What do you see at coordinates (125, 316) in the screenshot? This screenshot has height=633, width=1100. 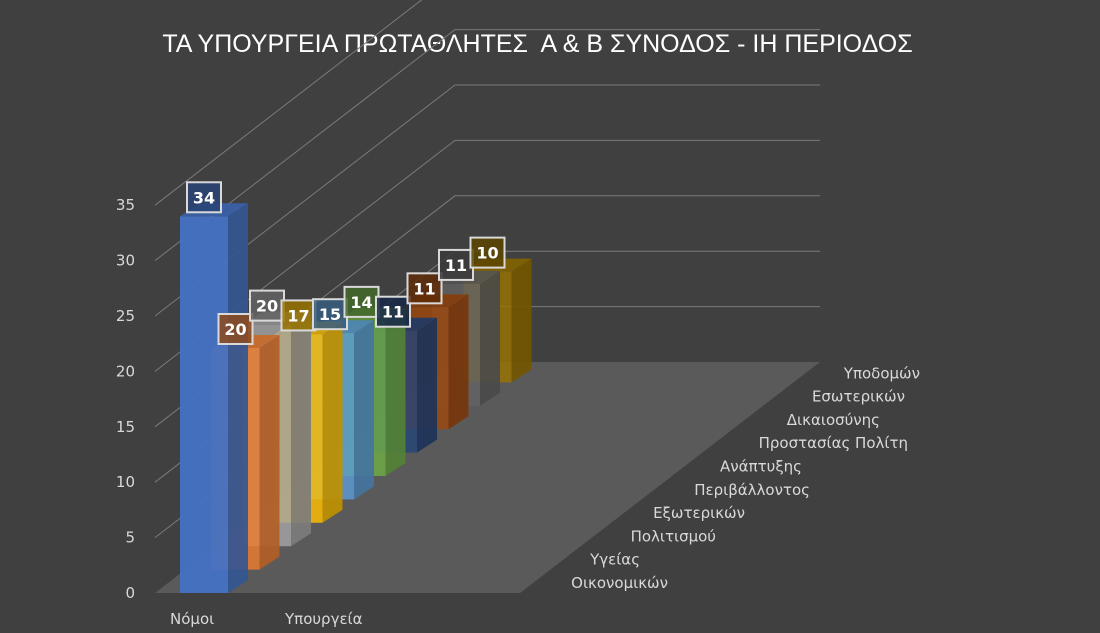 I see `y-tick-label: 25` at bounding box center [125, 316].